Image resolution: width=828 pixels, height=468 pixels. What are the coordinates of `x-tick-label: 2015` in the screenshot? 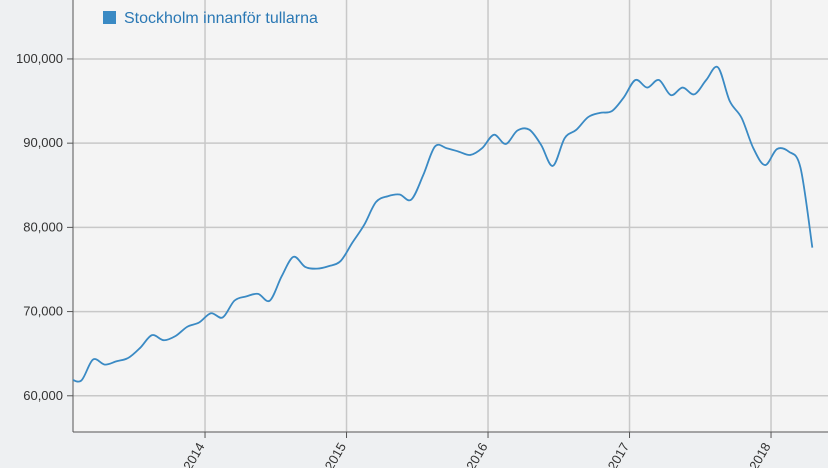 It's located at (335, 454).